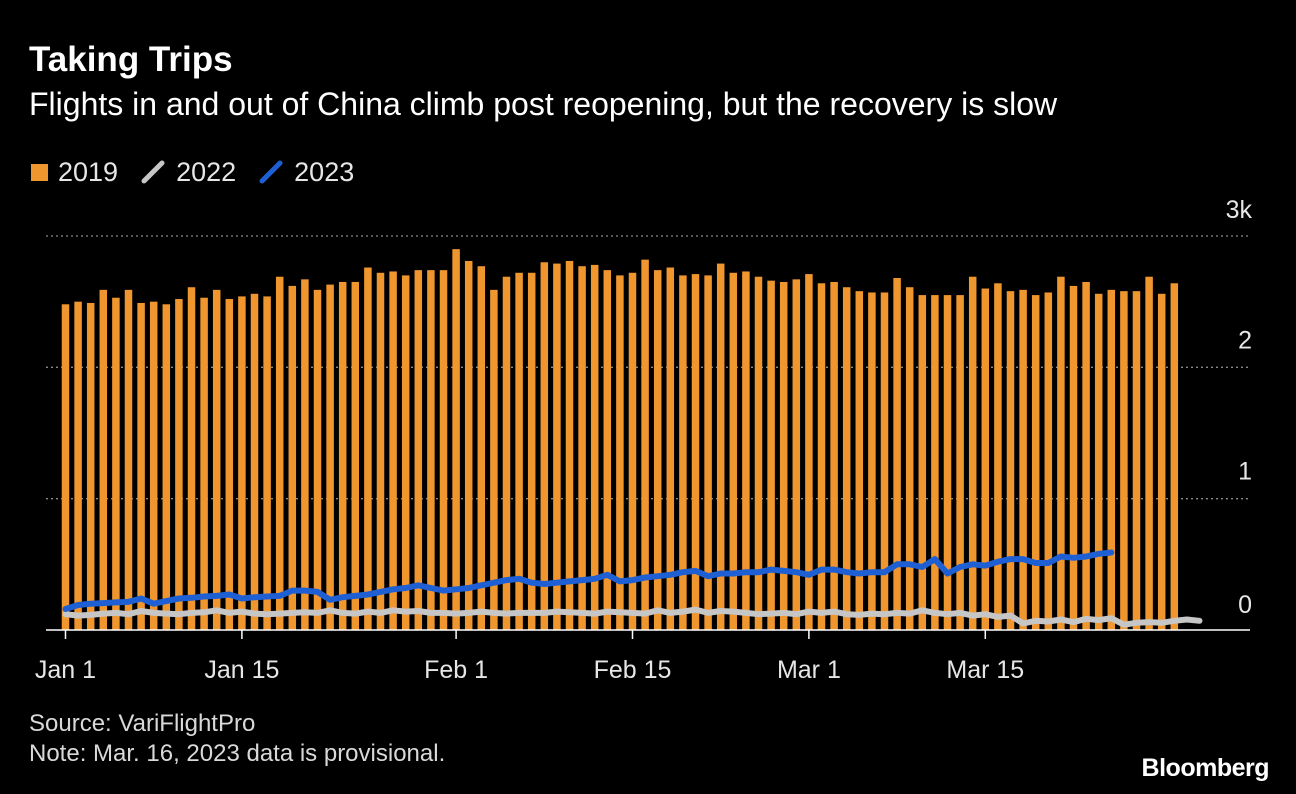 The image size is (1296, 794). I want to click on legend-item-2023: 2023, so click(306, 172).